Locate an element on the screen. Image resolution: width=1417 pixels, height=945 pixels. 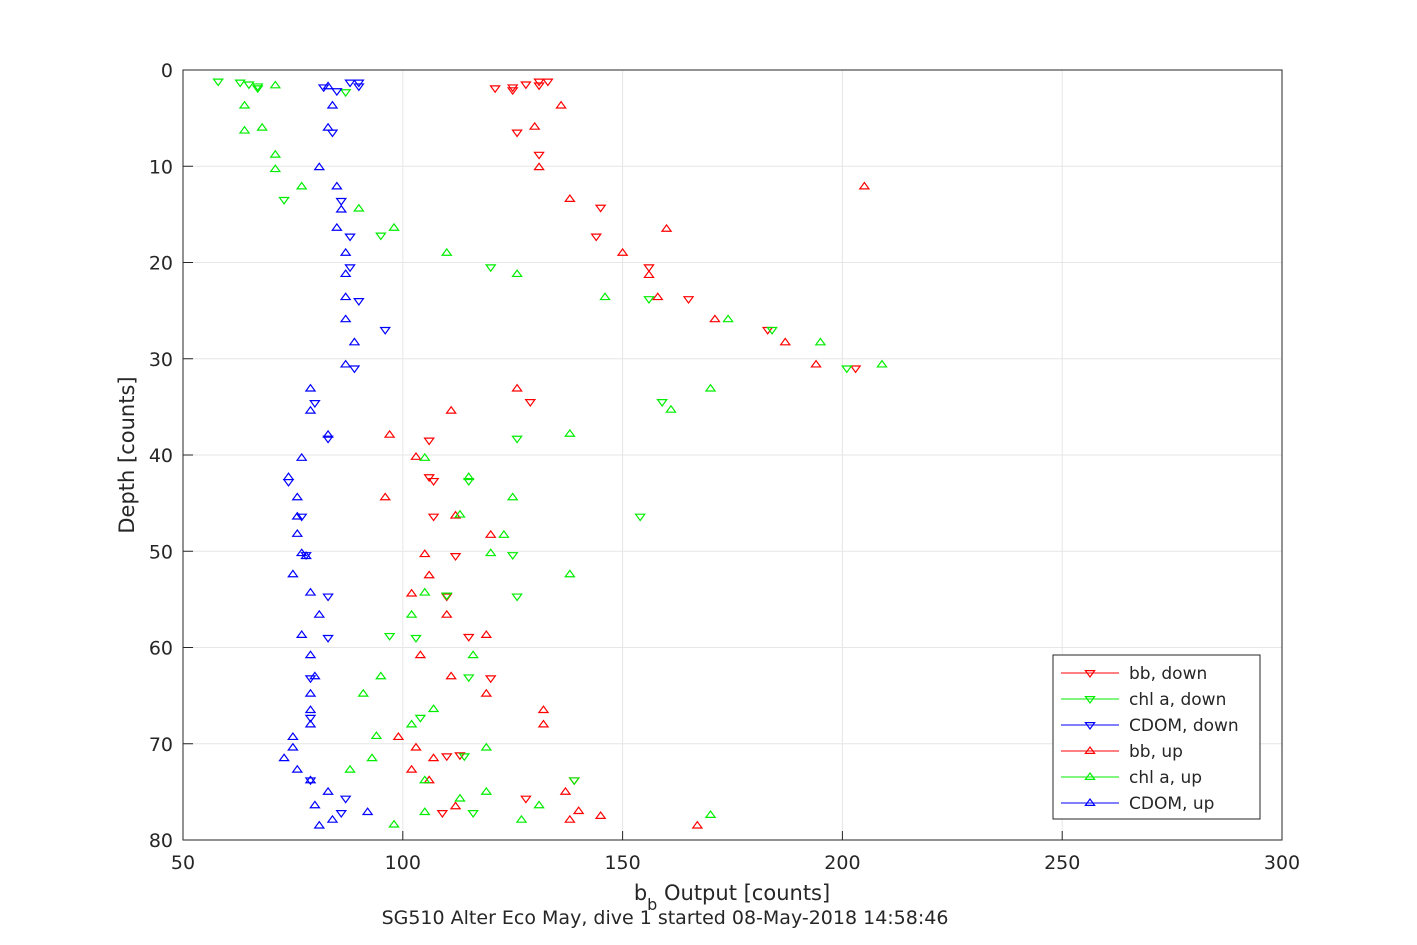
y-tick-label: 40 is located at coordinates (161, 456).